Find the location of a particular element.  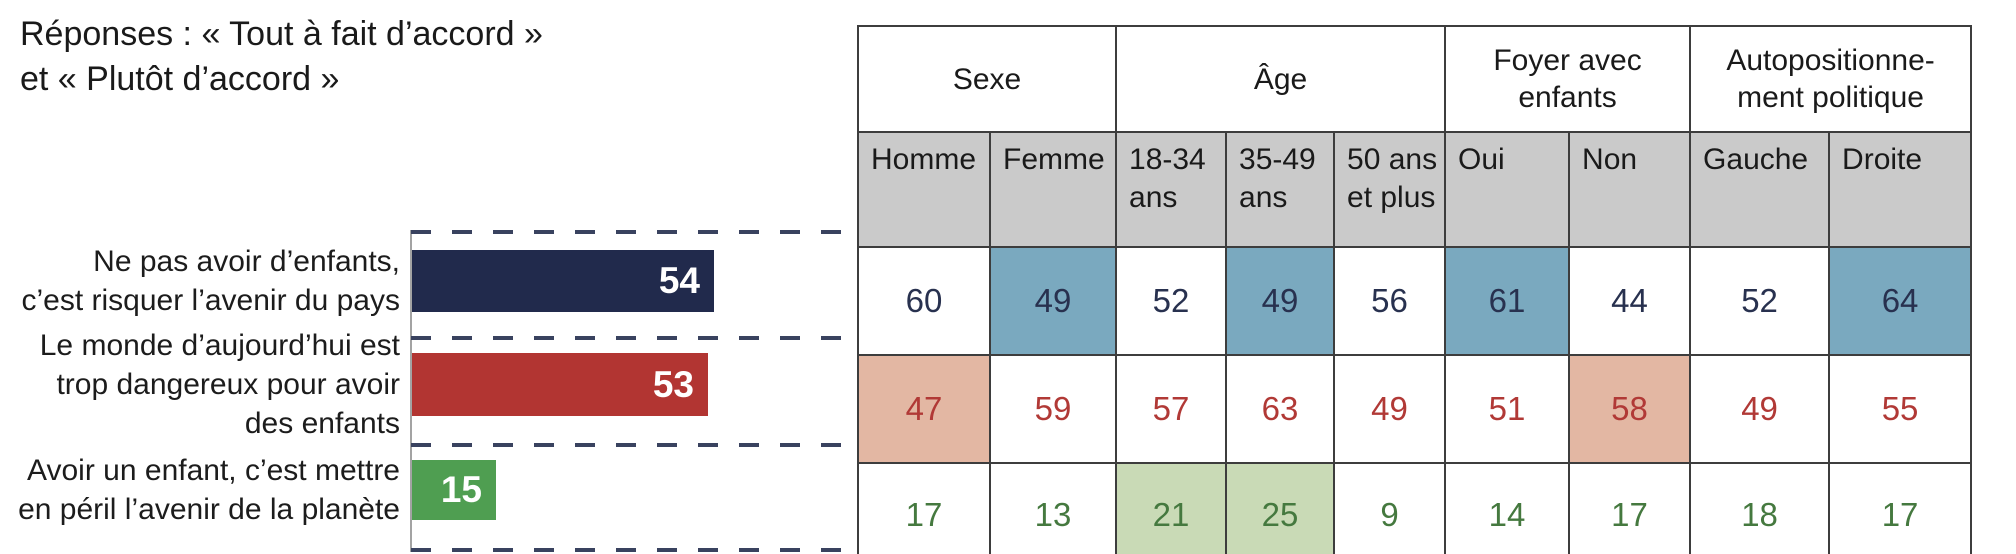

cell: 63 is located at coordinates (1280, 409).